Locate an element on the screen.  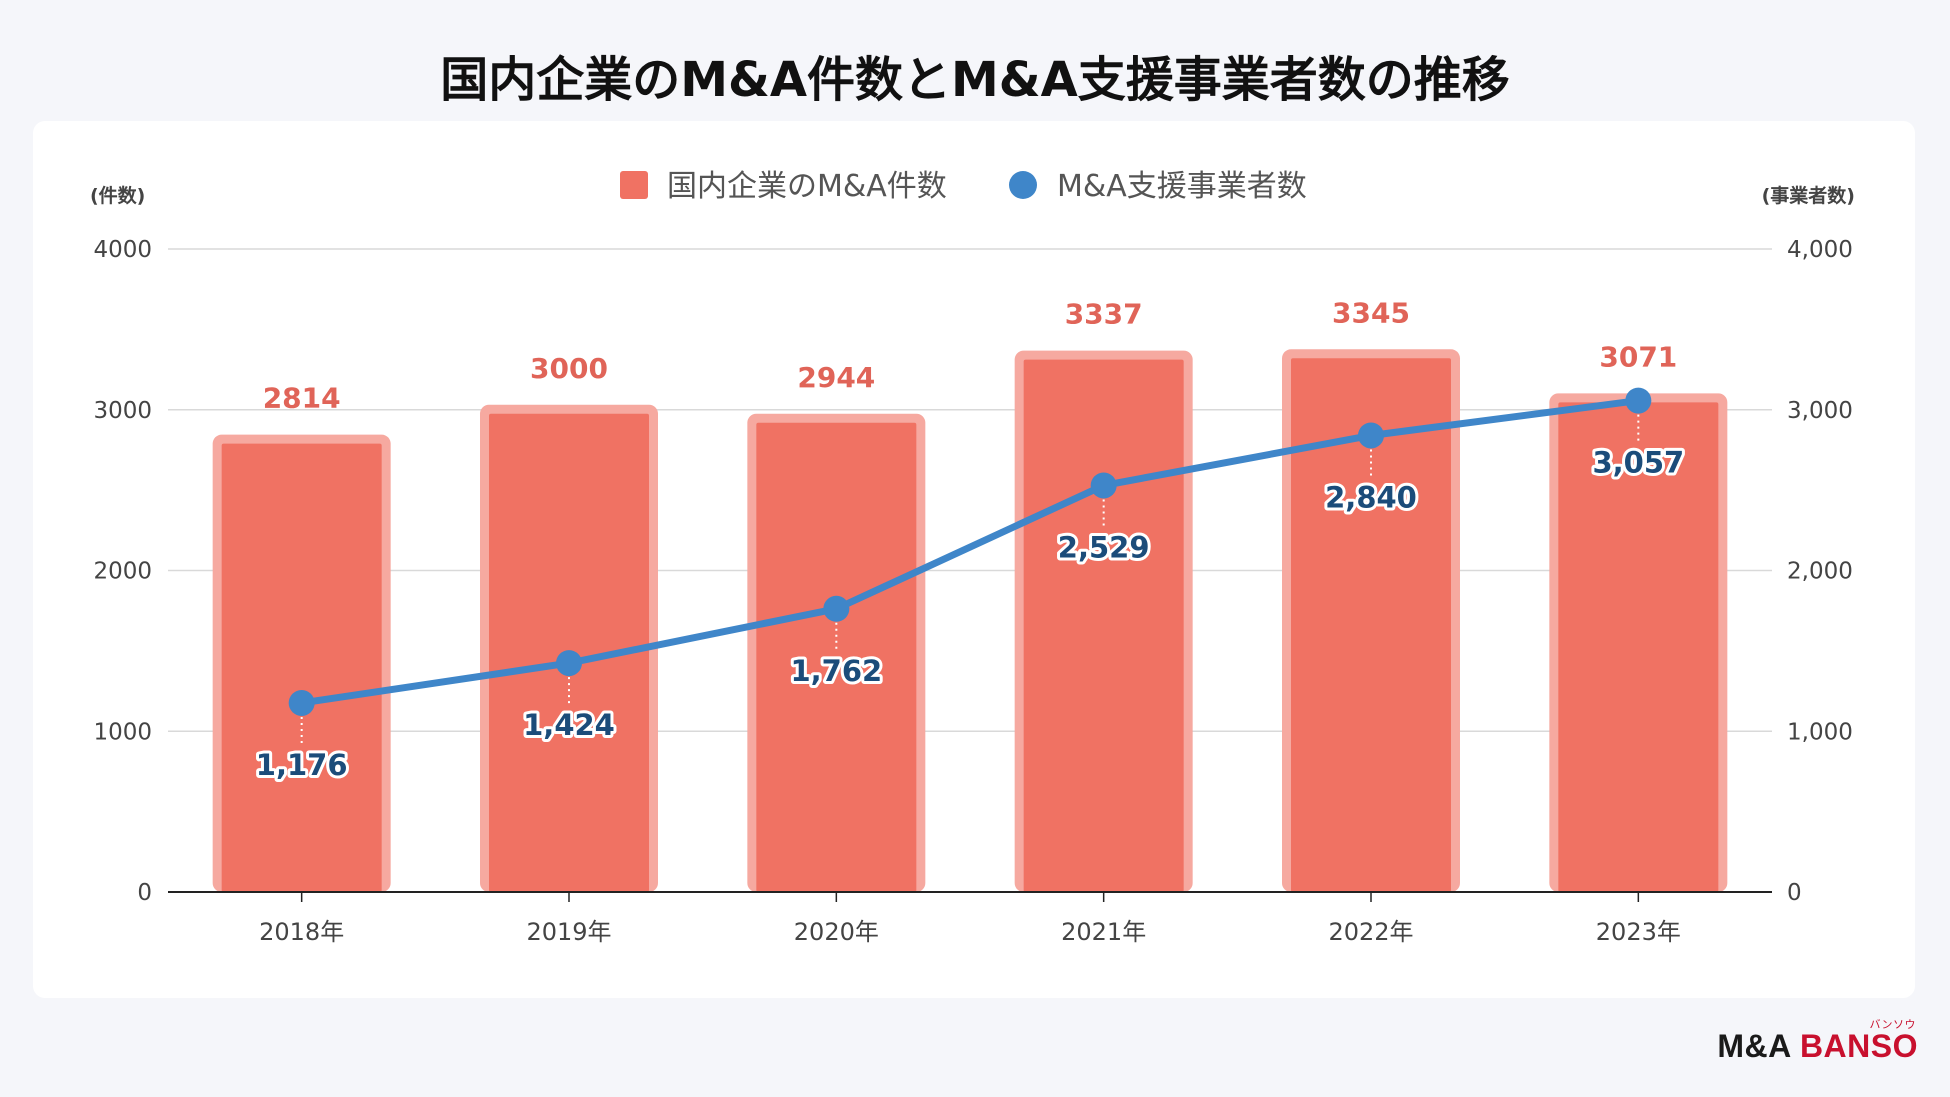
legend-label-line: M&A支援事業者数 is located at coordinates (1182, 186).